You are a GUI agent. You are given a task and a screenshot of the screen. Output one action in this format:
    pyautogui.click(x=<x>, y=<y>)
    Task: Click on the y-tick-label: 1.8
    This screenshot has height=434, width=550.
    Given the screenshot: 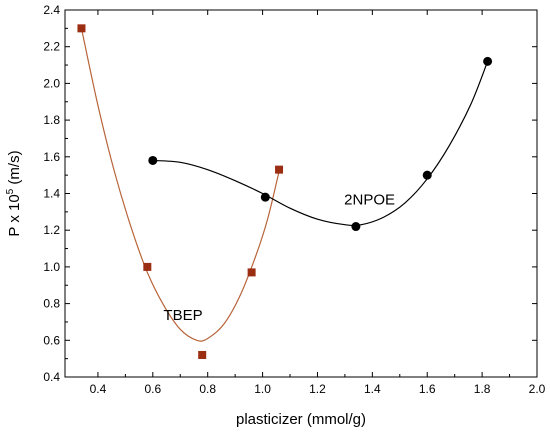 What is the action you would take?
    pyautogui.click(x=51, y=120)
    